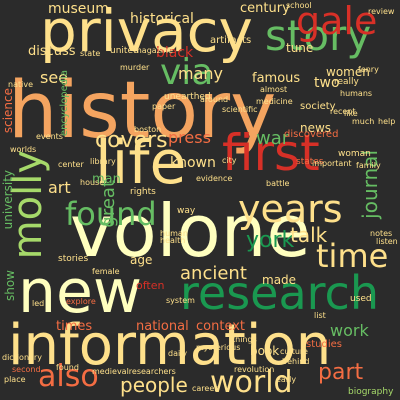 This screenshot has width=400, height=400. Describe the element at coordinates (154, 50) in the screenshot. I see `word-magazine: magazine` at that location.